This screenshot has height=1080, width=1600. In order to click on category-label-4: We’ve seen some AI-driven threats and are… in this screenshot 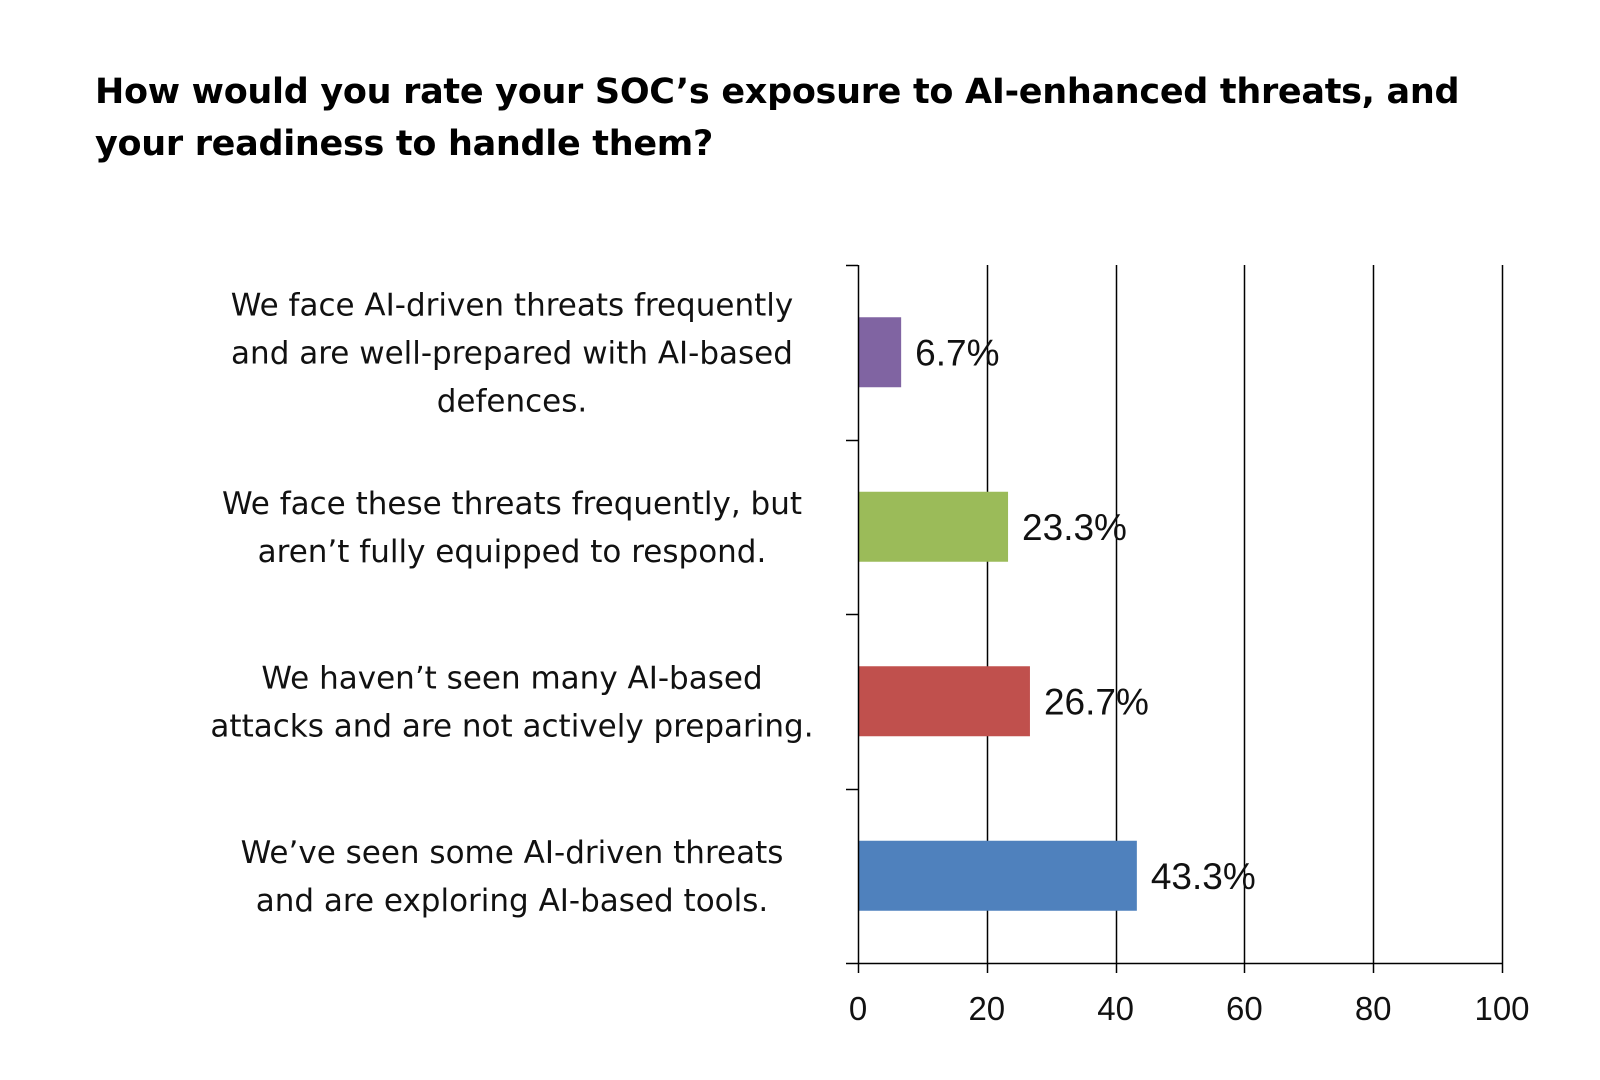, I will do `click(512, 877)`.